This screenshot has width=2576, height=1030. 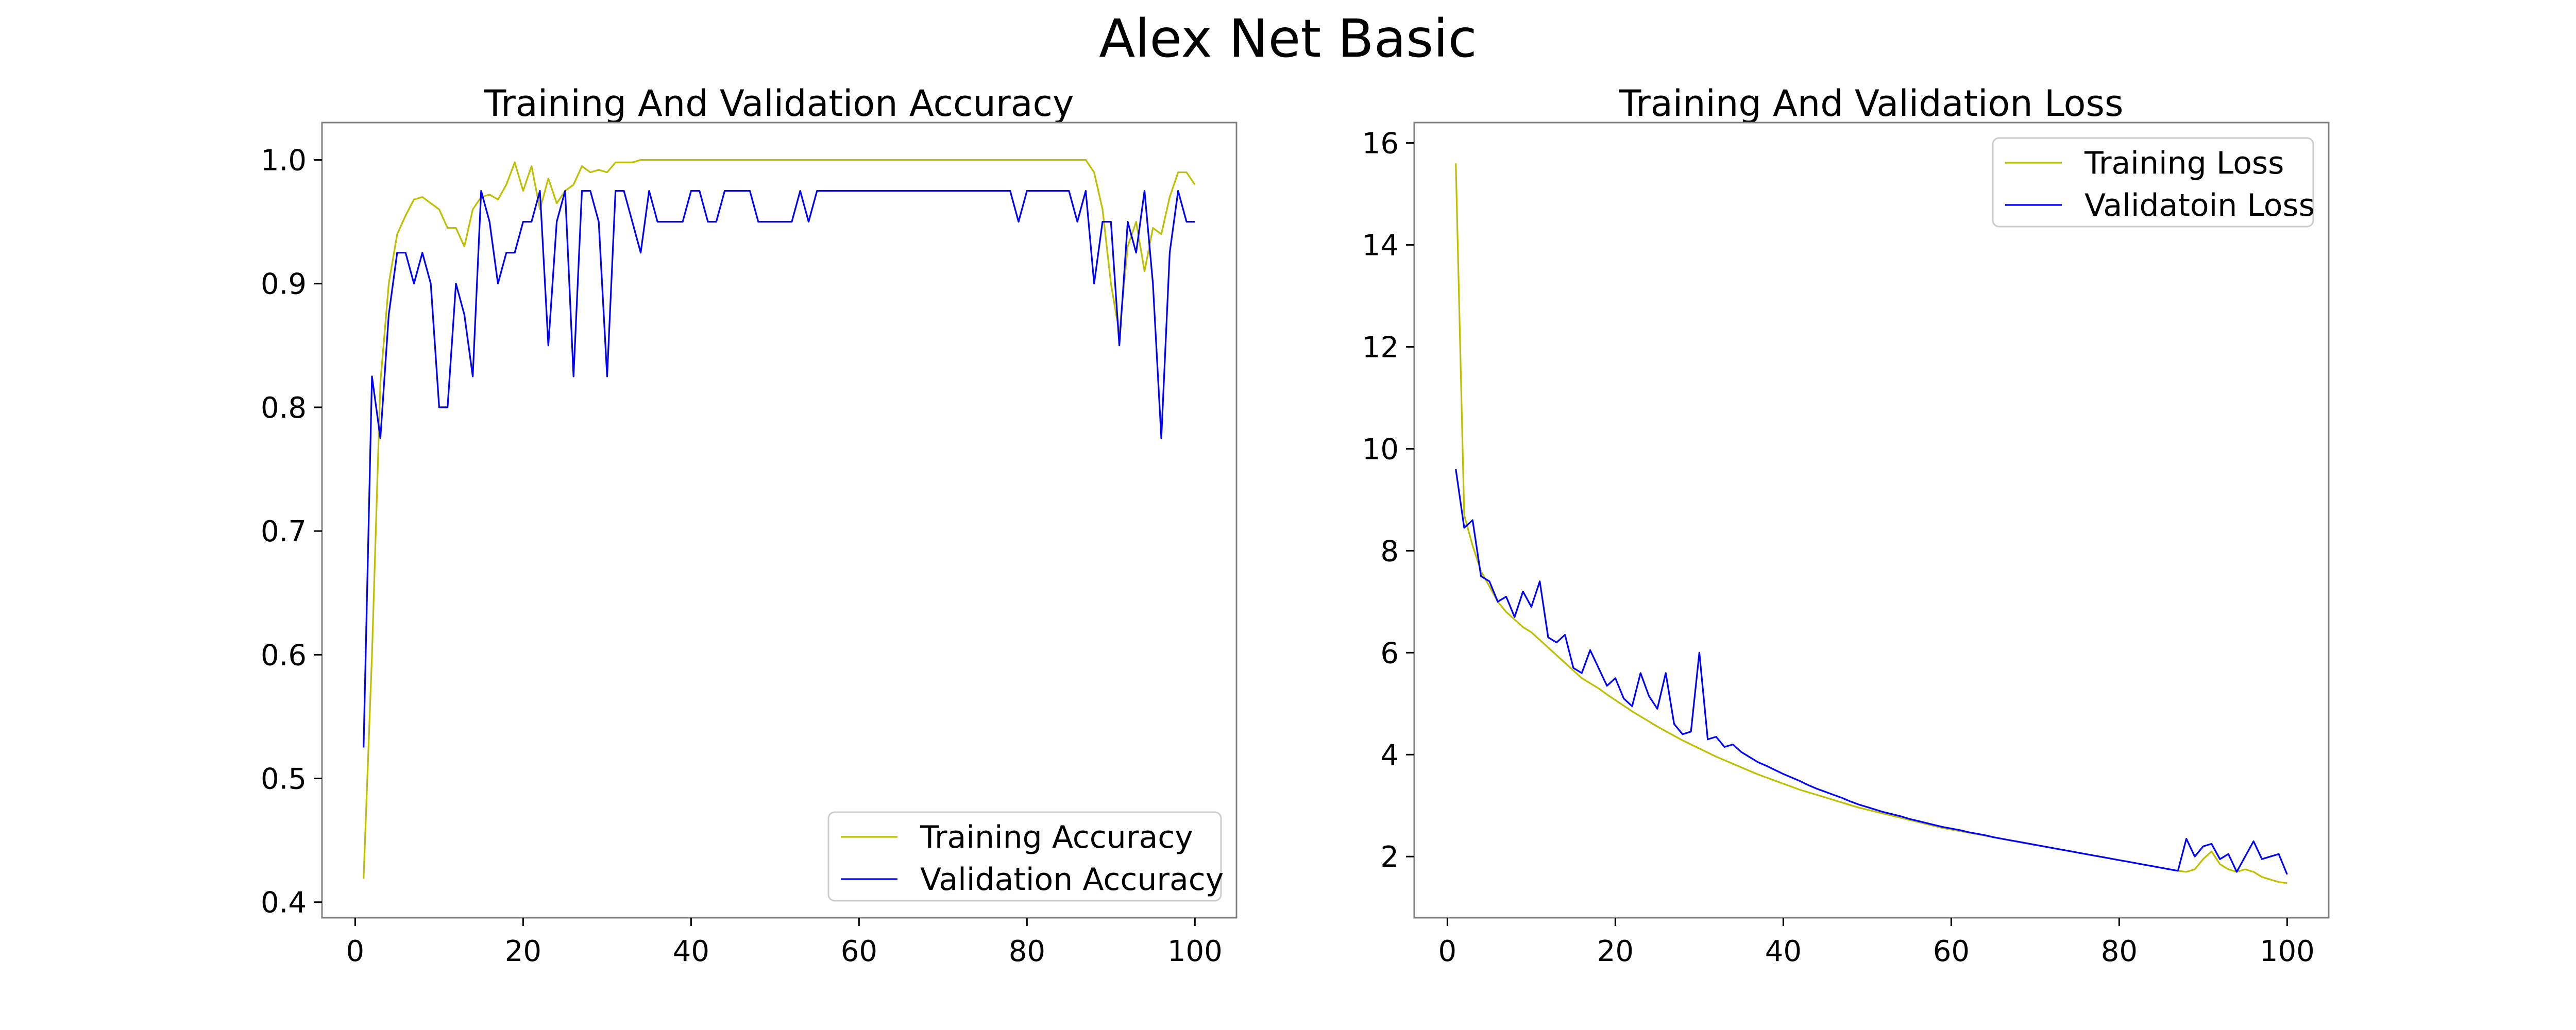 What do you see at coordinates (1877, 943) in the screenshot?
I see `loss-x-axis: 0 20 40 60 80 100` at bounding box center [1877, 943].